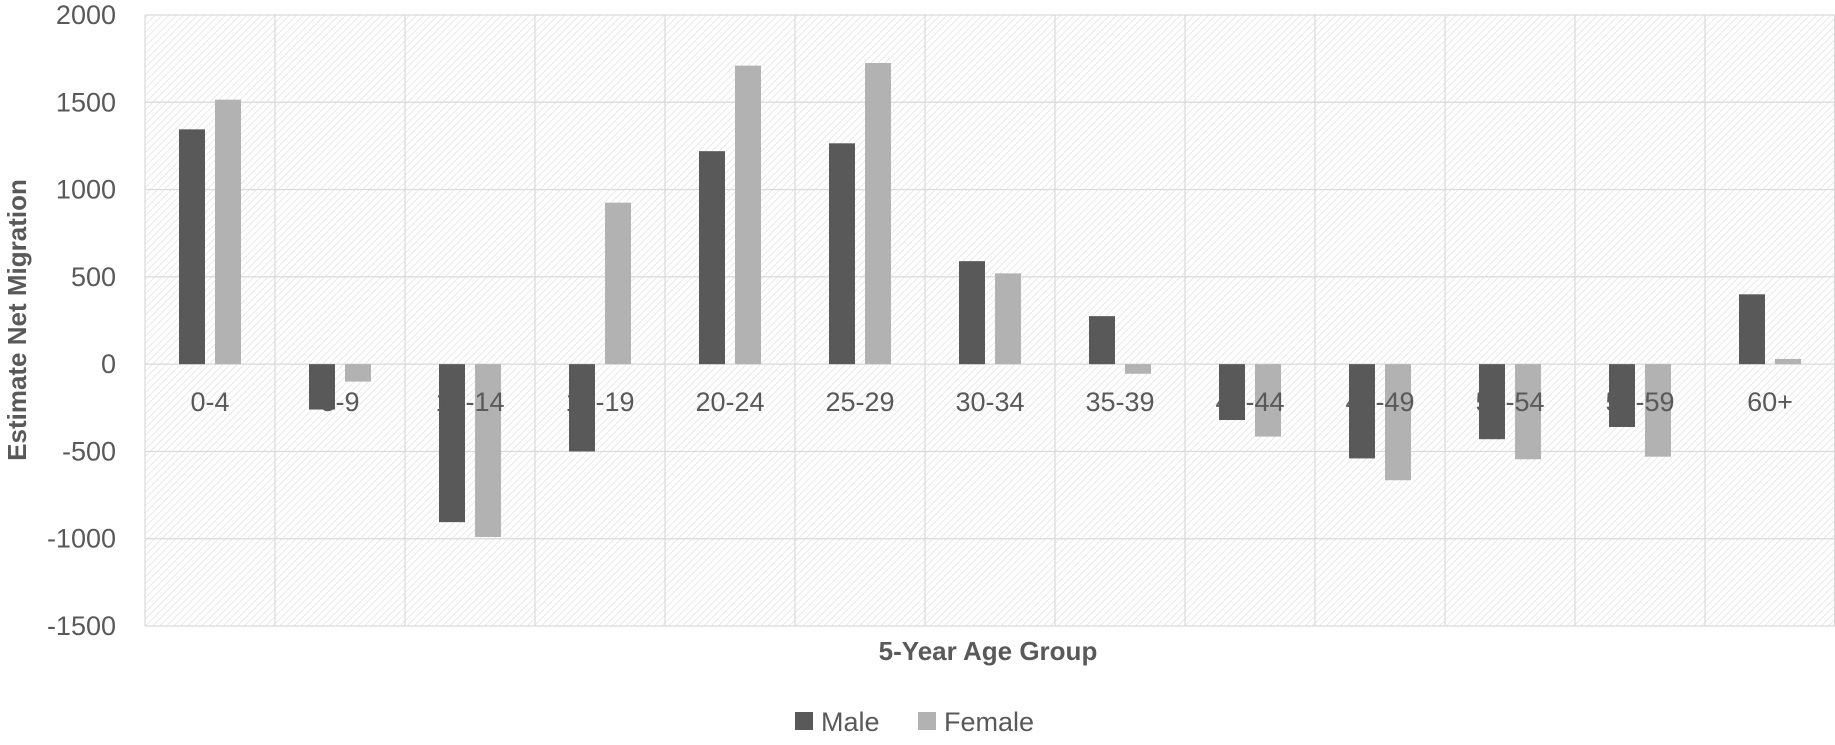 This screenshot has width=1835, height=745. I want to click on y-tick-label: -1000, so click(81, 539).